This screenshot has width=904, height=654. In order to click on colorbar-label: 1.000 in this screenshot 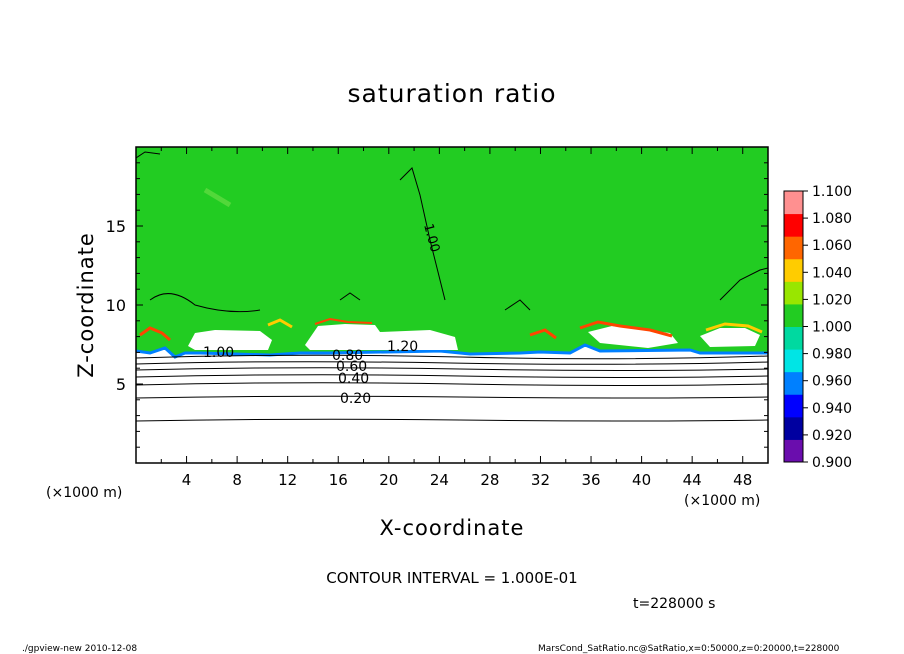, I will do `click(832, 328)`.